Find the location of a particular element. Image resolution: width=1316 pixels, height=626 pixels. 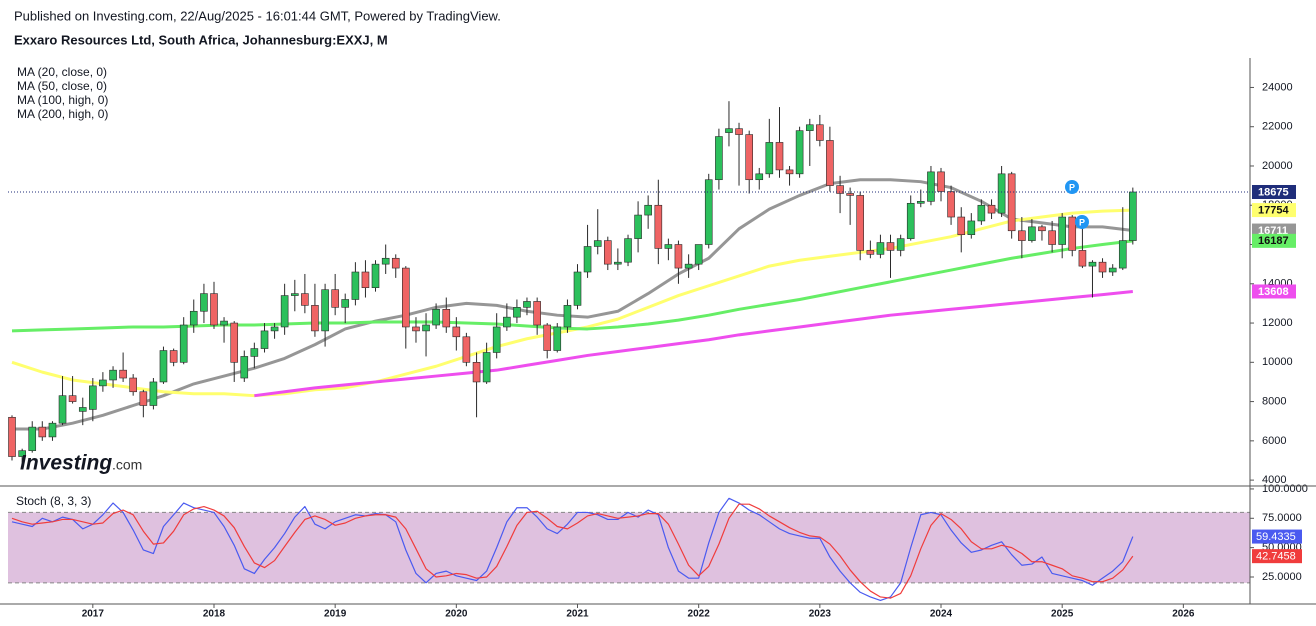

event-marker-label: P is located at coordinates (1072, 187).